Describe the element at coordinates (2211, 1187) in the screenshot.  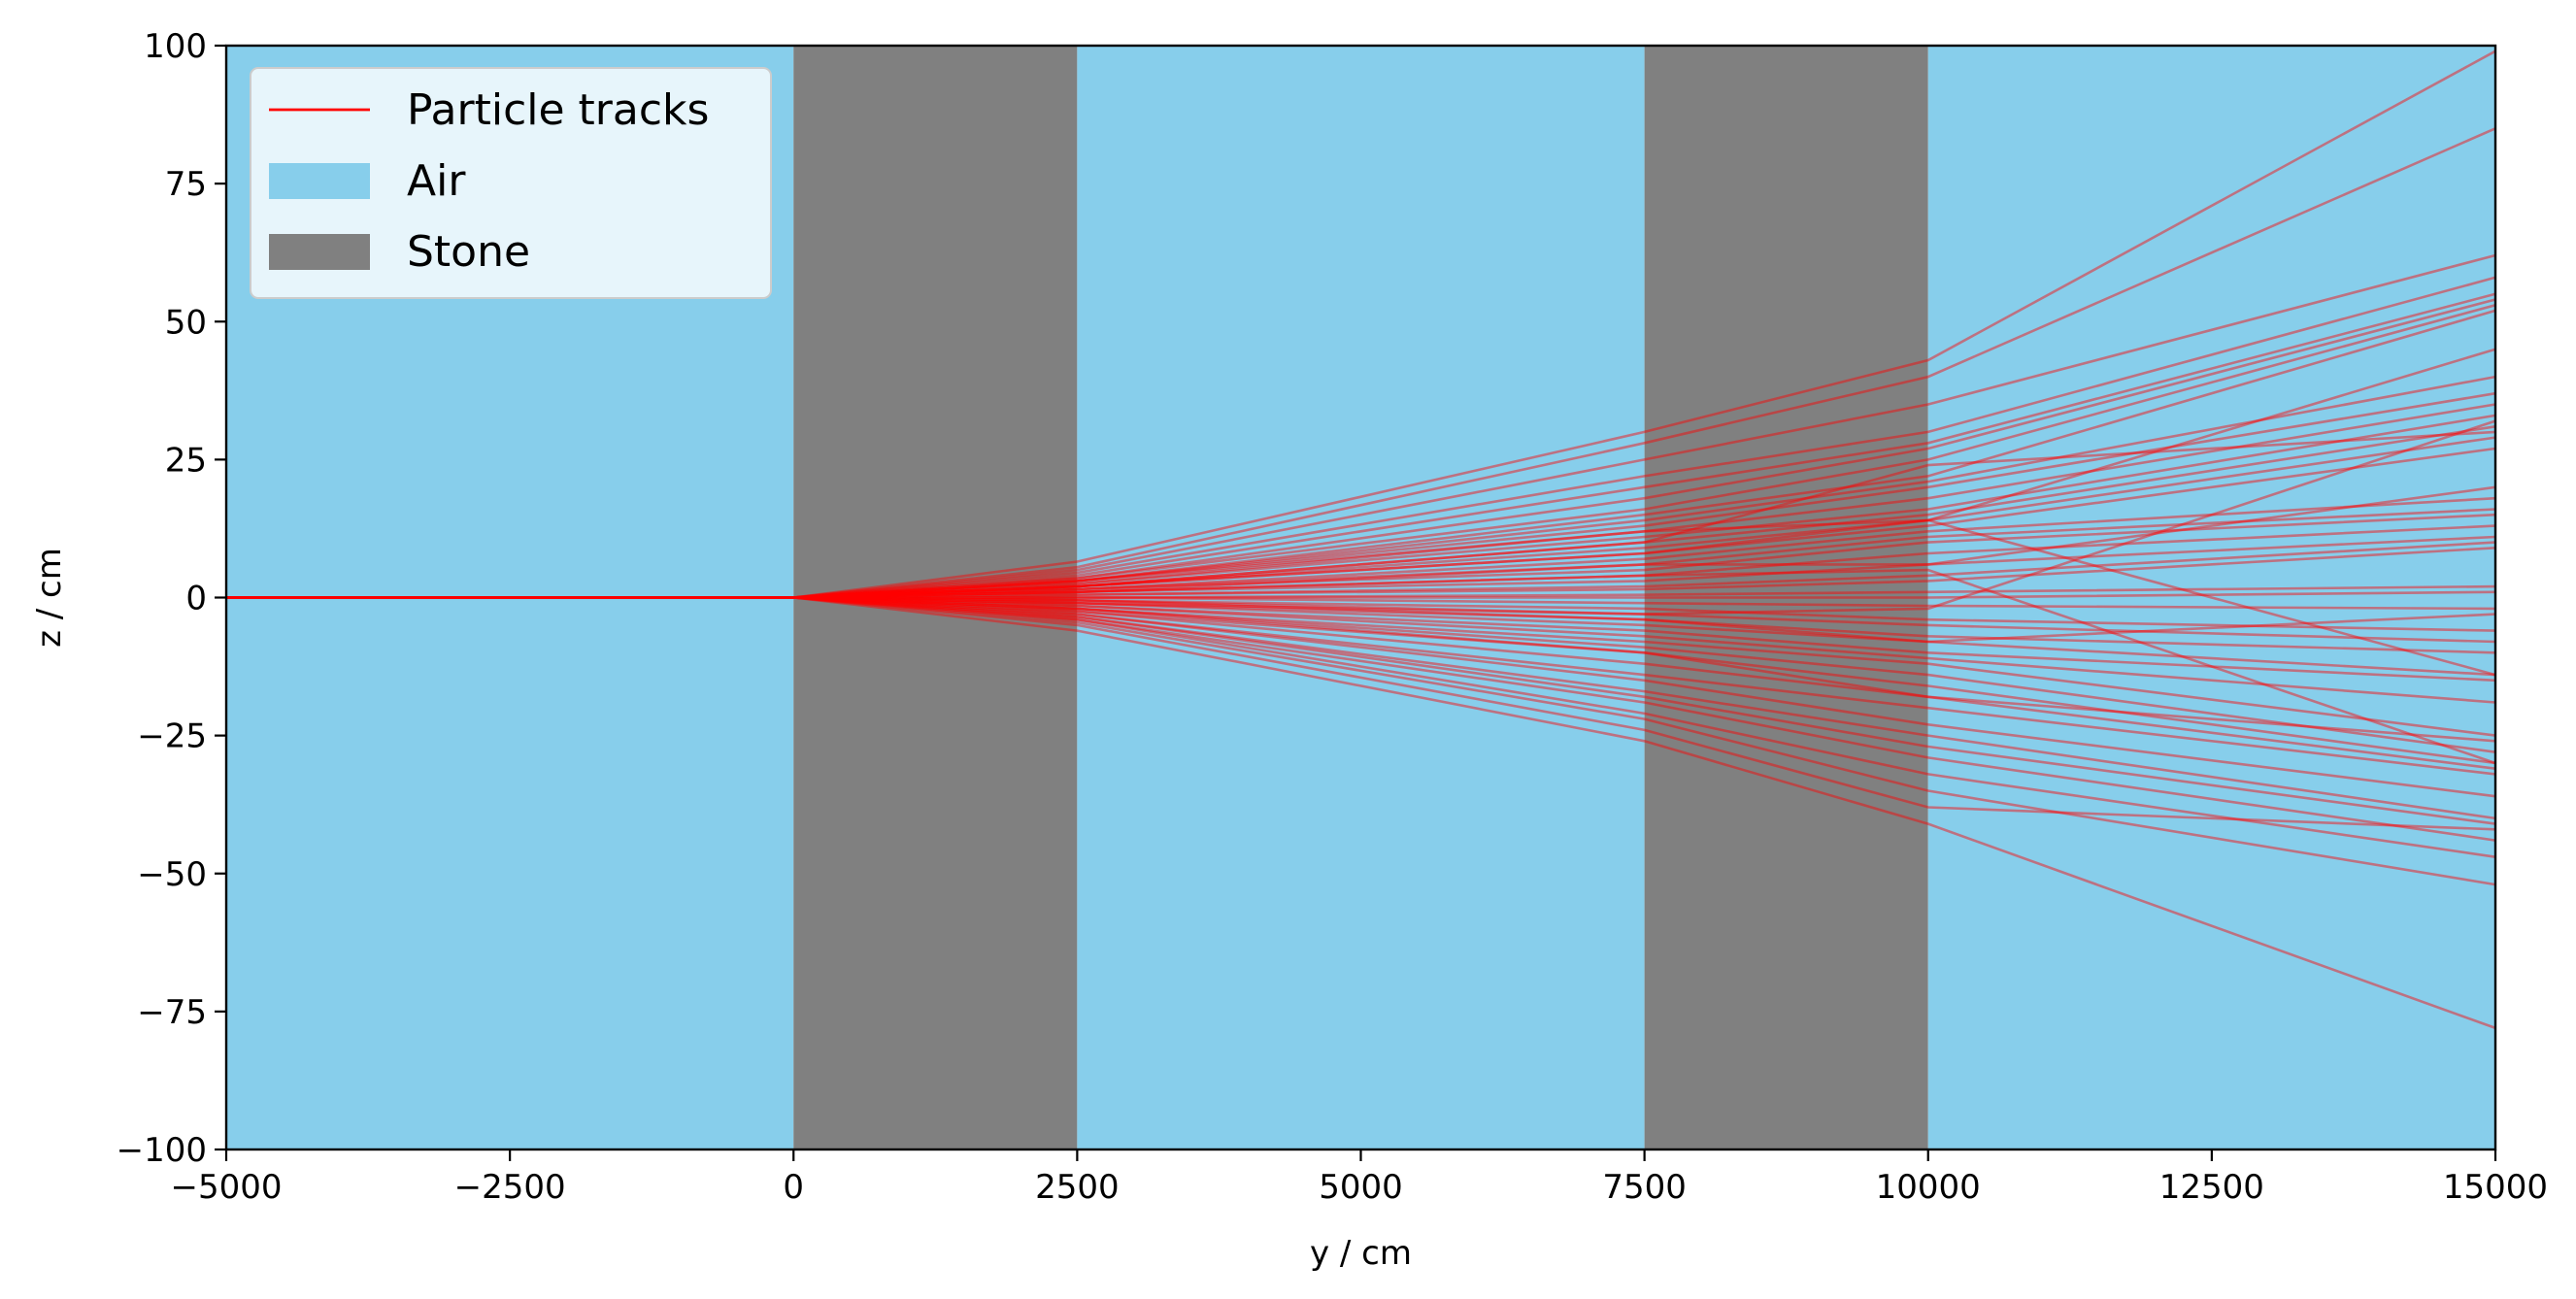
I see `x-tick-label: 12500` at that location.